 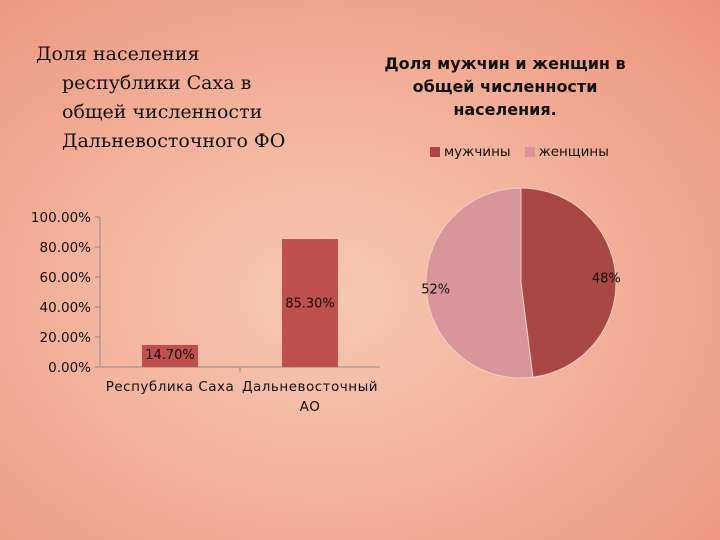 I want to click on bar-y-tick-label: 40.00%, so click(x=66, y=308).